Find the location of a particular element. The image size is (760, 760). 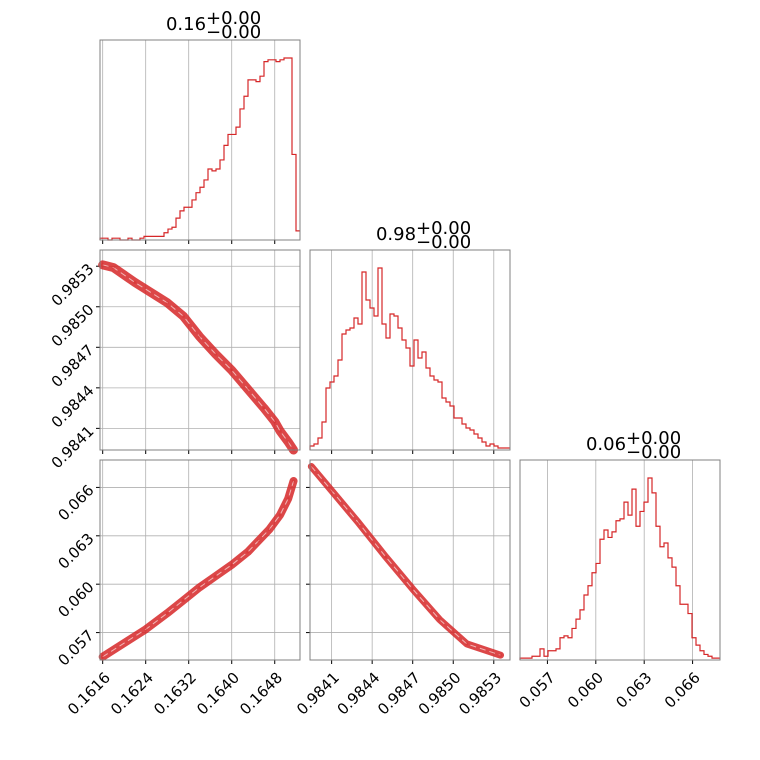

hist-2-title: 0.06 +0.00−0.00 is located at coordinates (633, 445).